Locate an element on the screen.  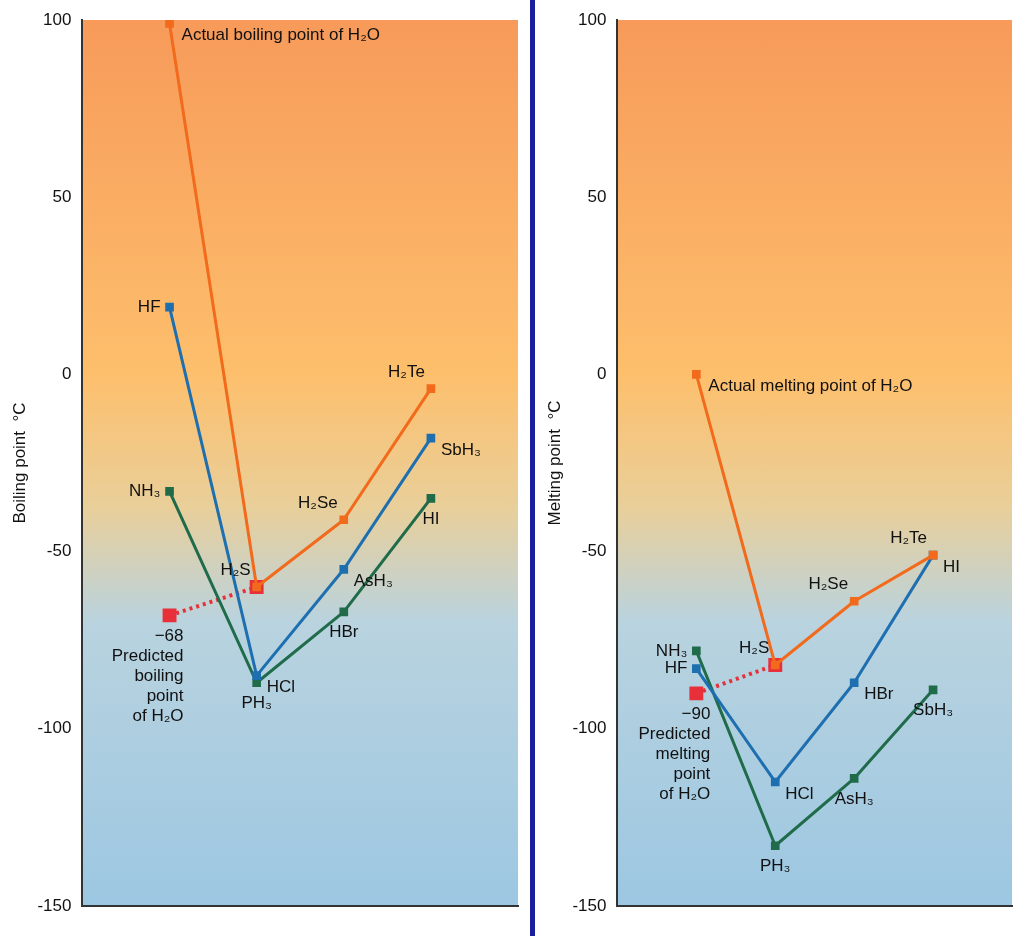
data-label: HCl is located at coordinates (799, 793).